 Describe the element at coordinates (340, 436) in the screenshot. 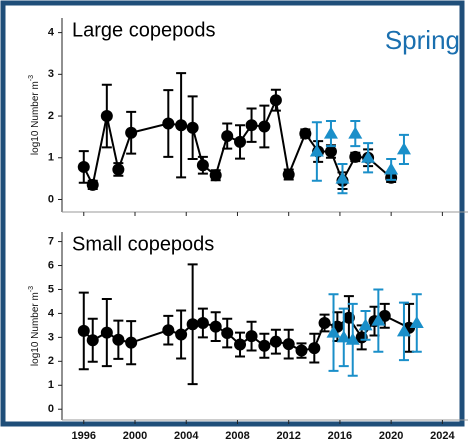

I see `x-tick-label: 2016` at that location.